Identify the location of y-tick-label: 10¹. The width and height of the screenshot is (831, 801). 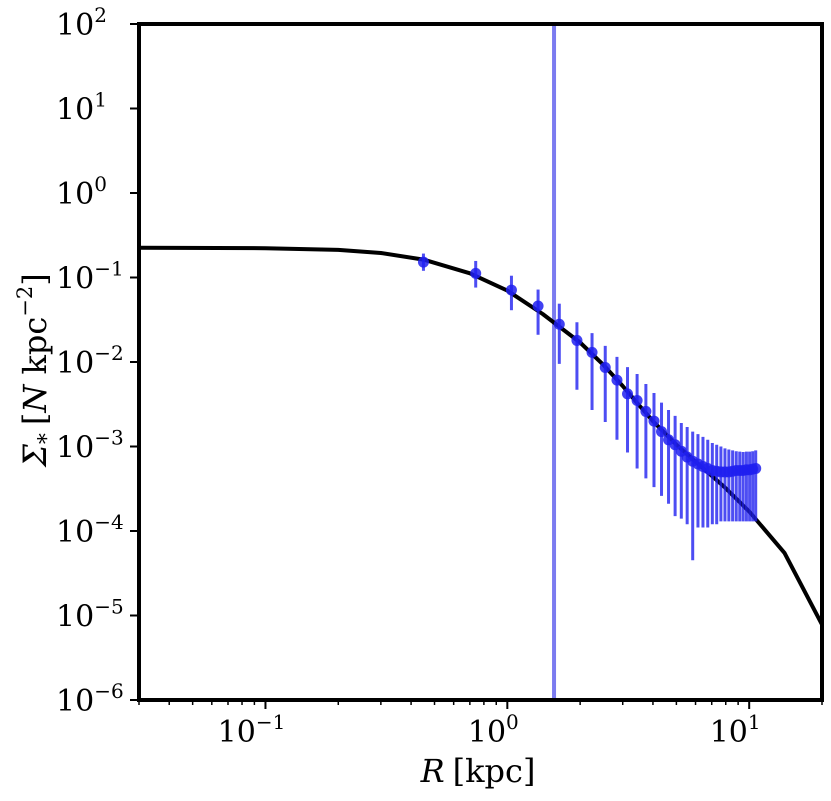
(81, 108).